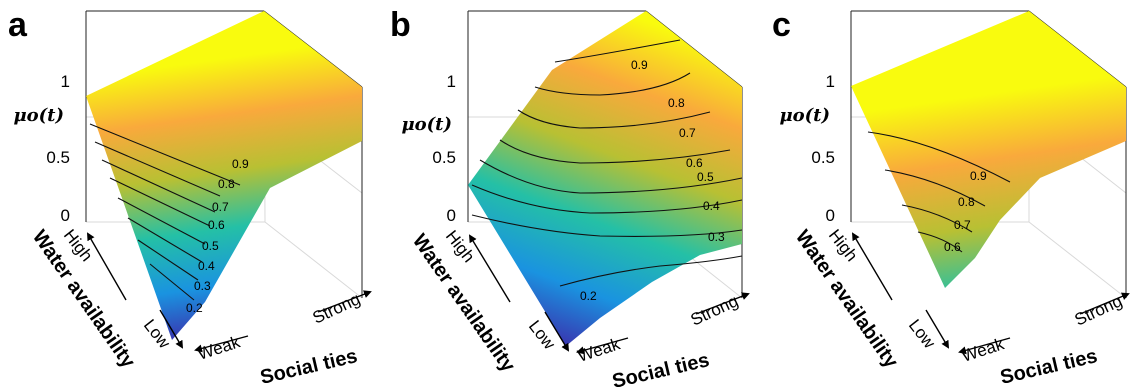 The height and width of the screenshot is (389, 1135). What do you see at coordinates (922, 334) in the screenshot?
I see `x-low-label: Low` at bounding box center [922, 334].